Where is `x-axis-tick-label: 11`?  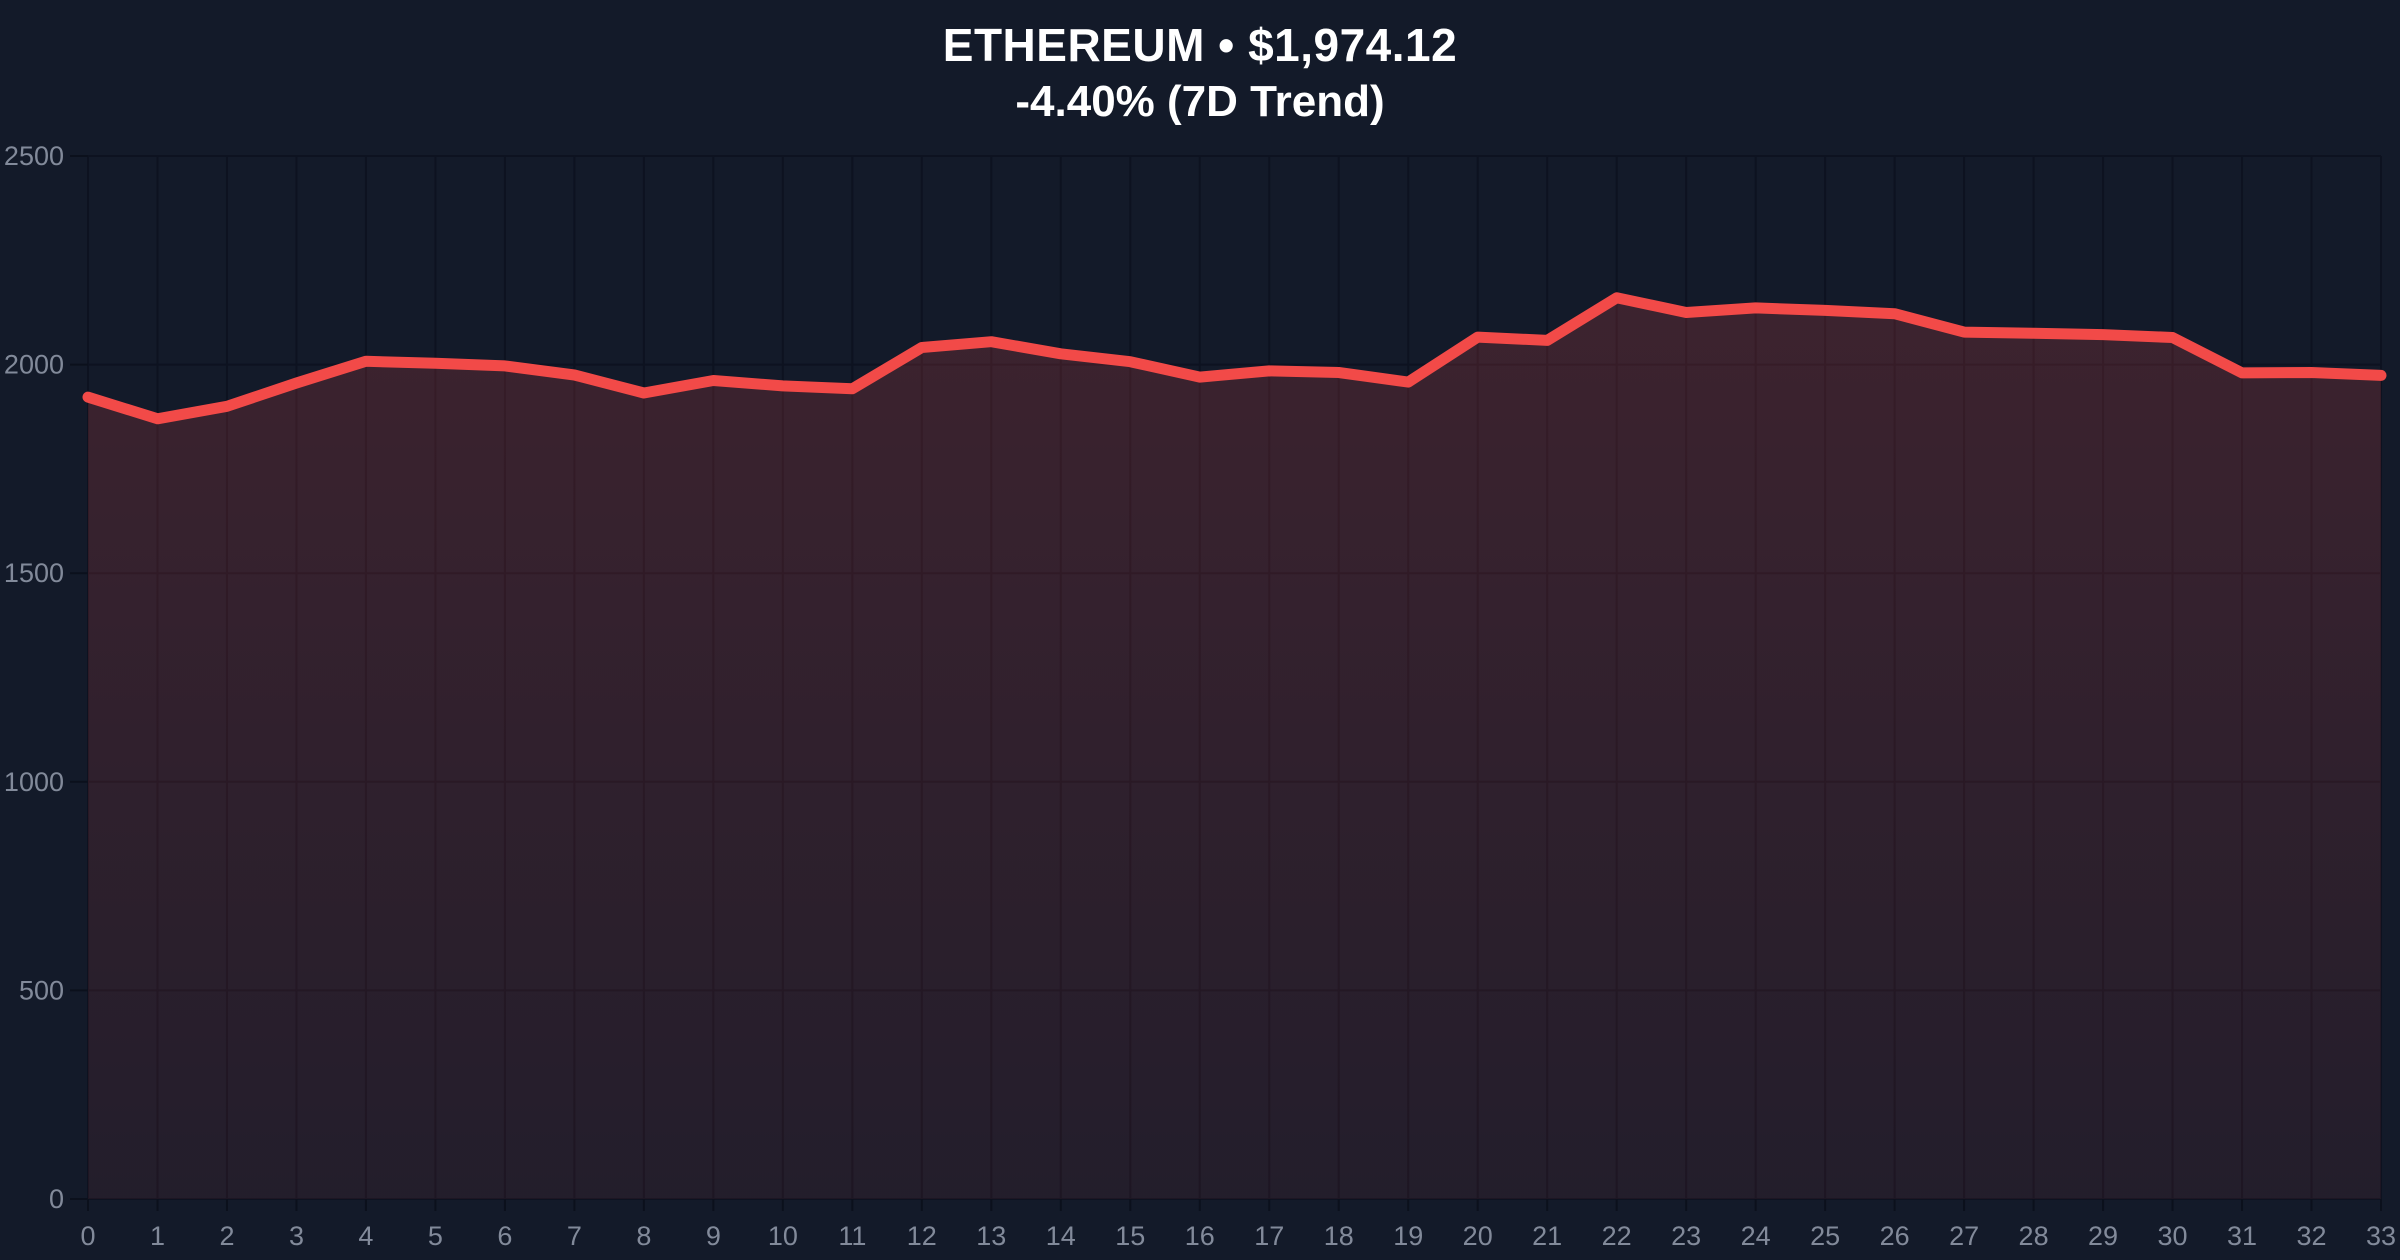 x-axis-tick-label: 11 is located at coordinates (852, 1236).